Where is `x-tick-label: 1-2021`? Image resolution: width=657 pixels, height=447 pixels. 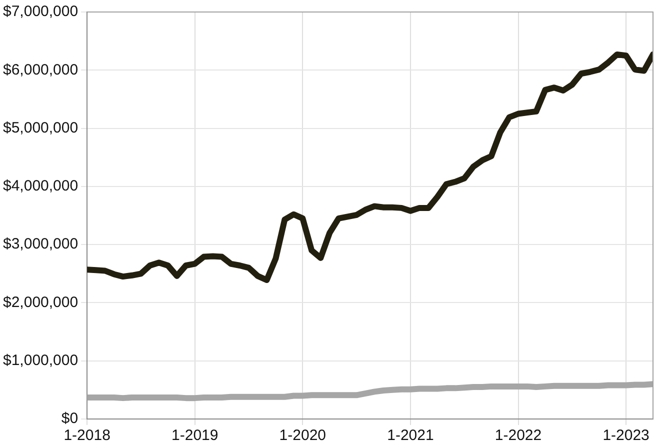 x-tick-label: 1-2021 is located at coordinates (410, 435).